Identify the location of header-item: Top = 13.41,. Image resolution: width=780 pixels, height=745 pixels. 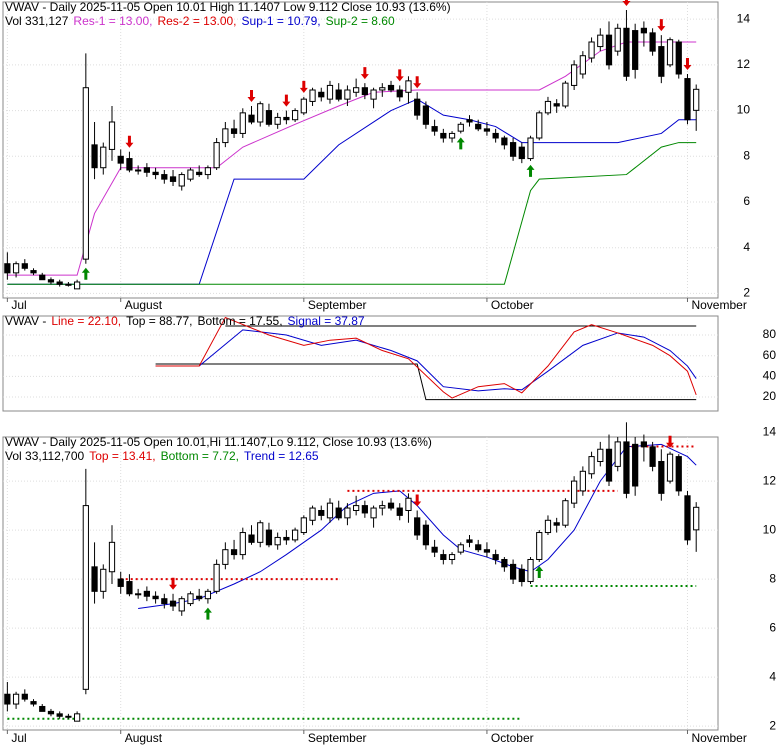
(122, 456).